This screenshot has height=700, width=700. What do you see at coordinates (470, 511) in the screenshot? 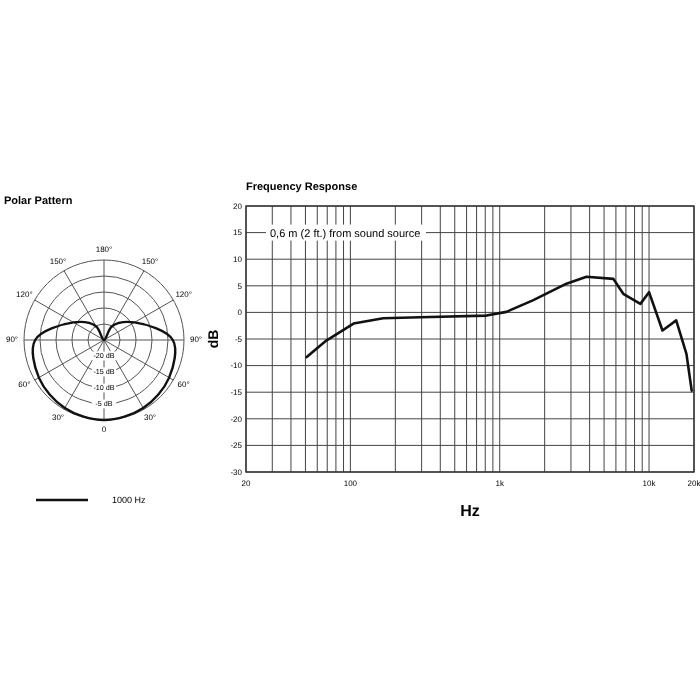
I see `x-axis-title: Hz` at bounding box center [470, 511].